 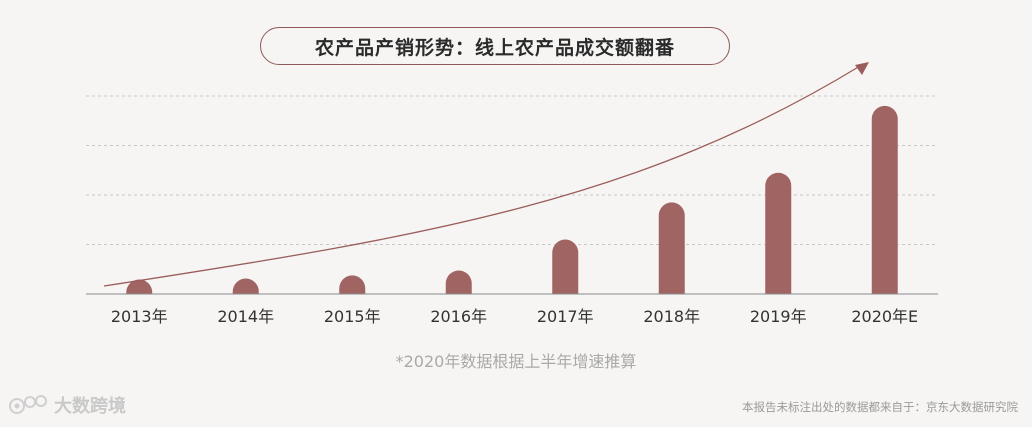 What do you see at coordinates (884, 199) in the screenshot?
I see `bar-2020年E` at bounding box center [884, 199].